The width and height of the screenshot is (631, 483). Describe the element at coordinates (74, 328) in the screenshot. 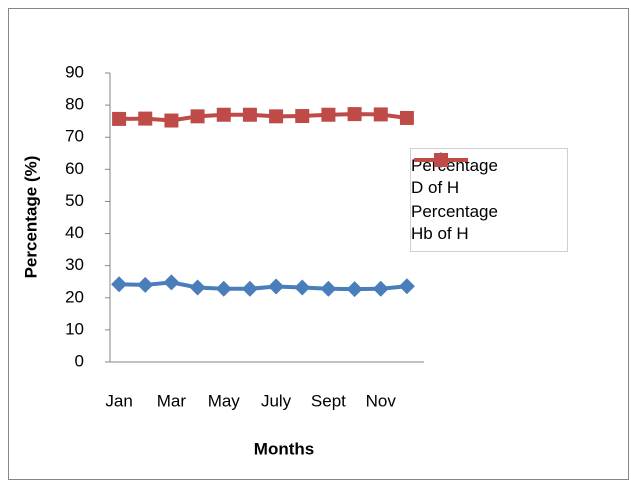

I see `y-tick-label: 10` at that location.